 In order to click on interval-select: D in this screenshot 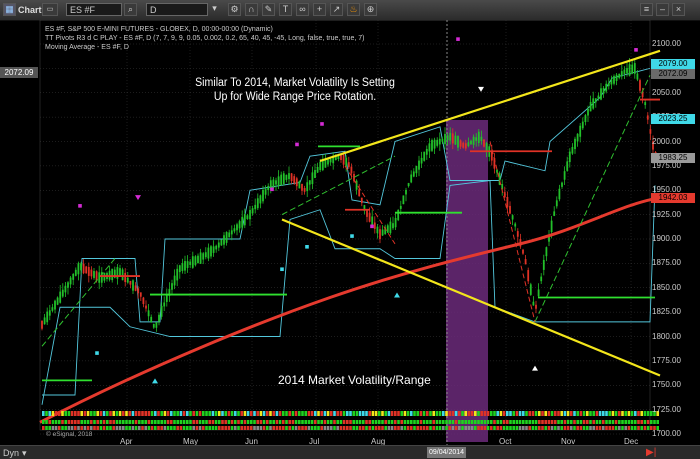, I will do `click(177, 9)`.